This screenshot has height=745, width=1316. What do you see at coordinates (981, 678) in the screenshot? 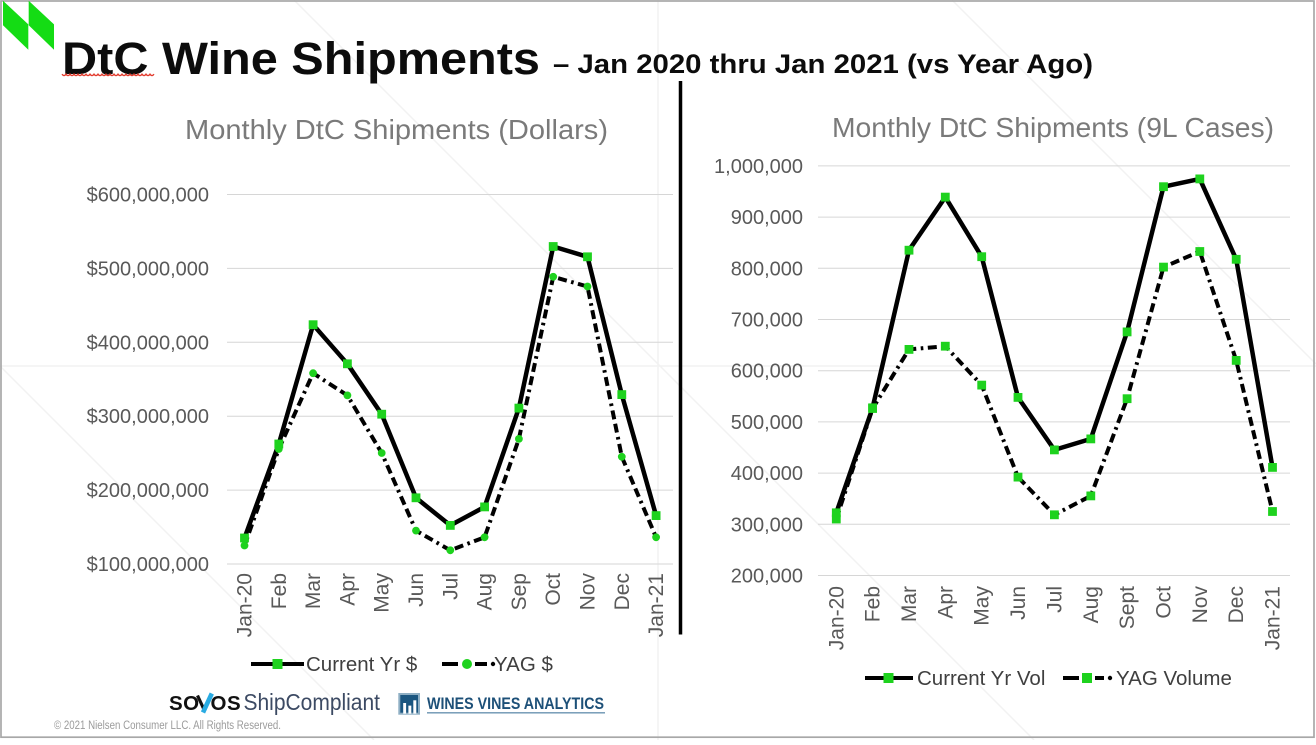
I see `svg-text: Current Yr Vol` at bounding box center [981, 678].